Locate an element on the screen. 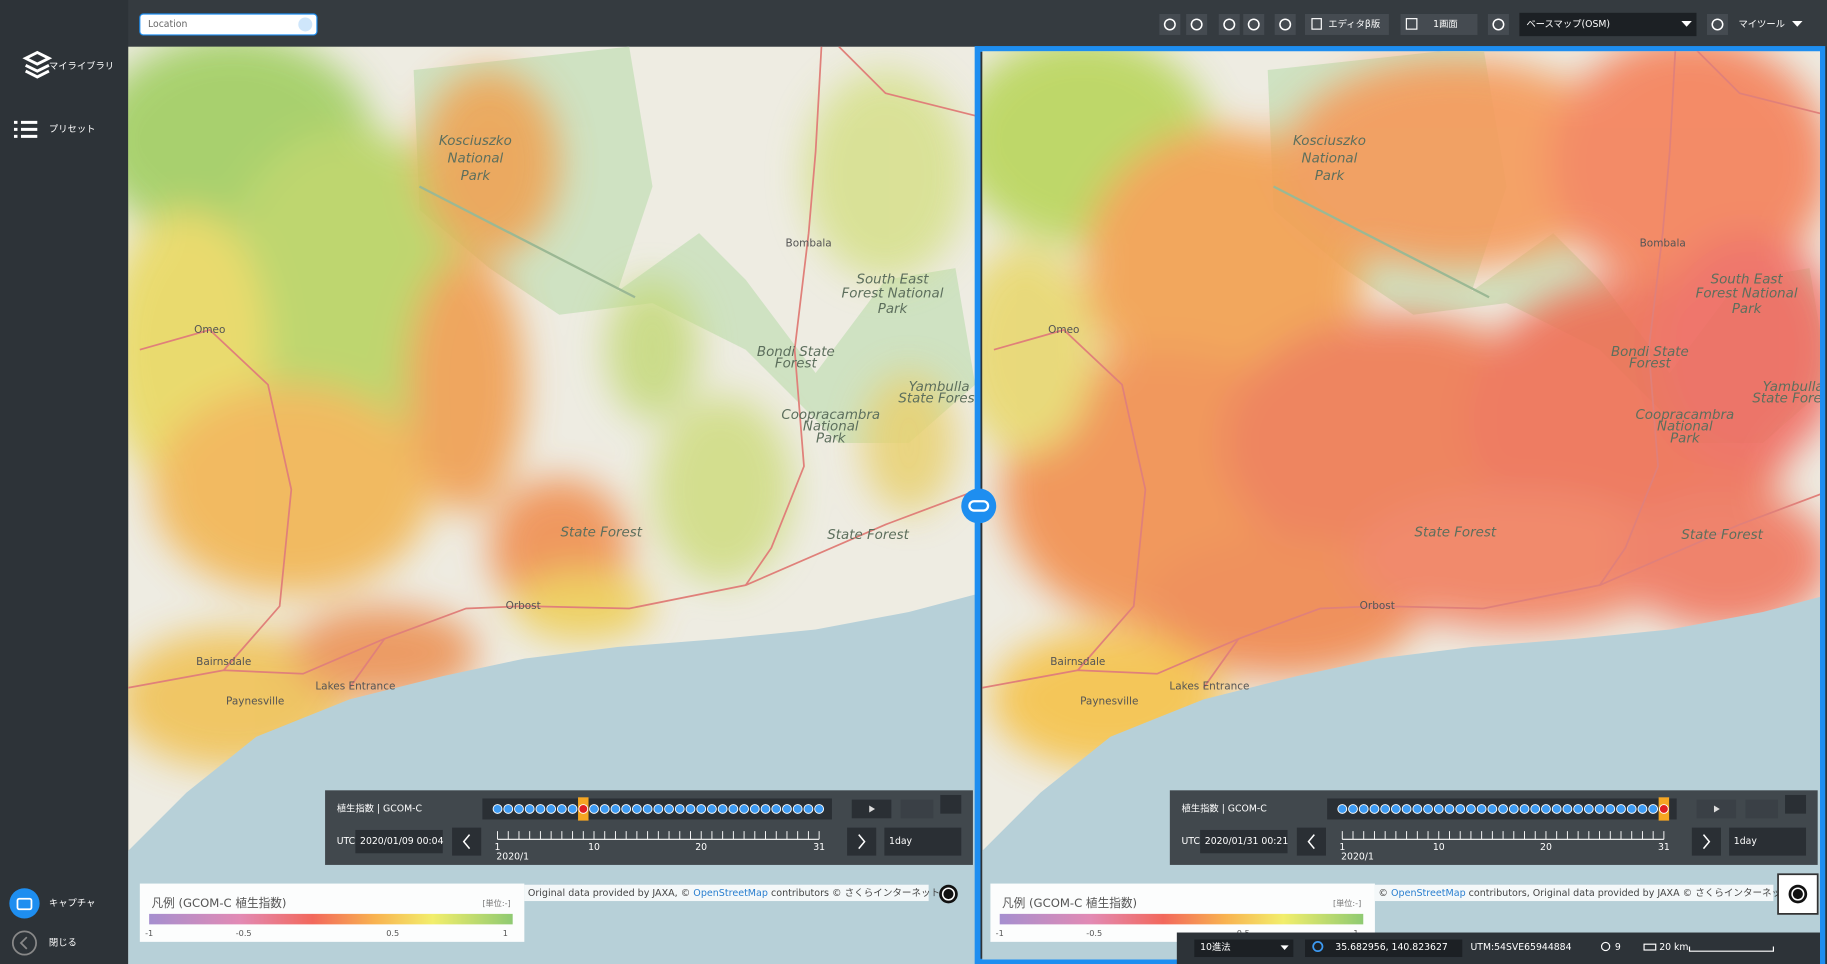 The height and width of the screenshot is (964, 1827). grid-tool is located at coordinates (1498, 24).